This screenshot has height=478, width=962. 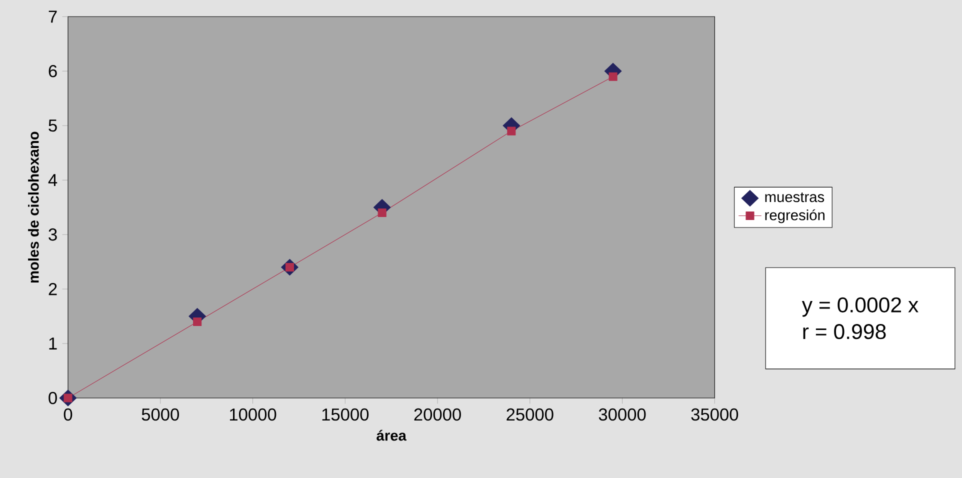 I want to click on y-tick-label: 4, so click(x=53, y=180).